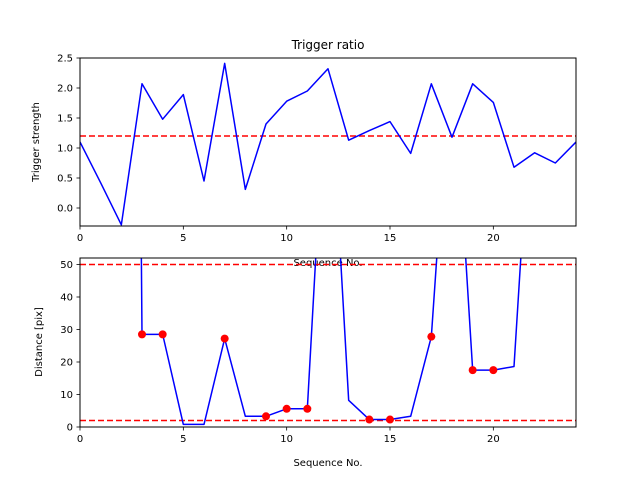 Image resolution: width=640 pixels, height=480 pixels. I want to click on y-tick-label: 0, so click(70, 428).